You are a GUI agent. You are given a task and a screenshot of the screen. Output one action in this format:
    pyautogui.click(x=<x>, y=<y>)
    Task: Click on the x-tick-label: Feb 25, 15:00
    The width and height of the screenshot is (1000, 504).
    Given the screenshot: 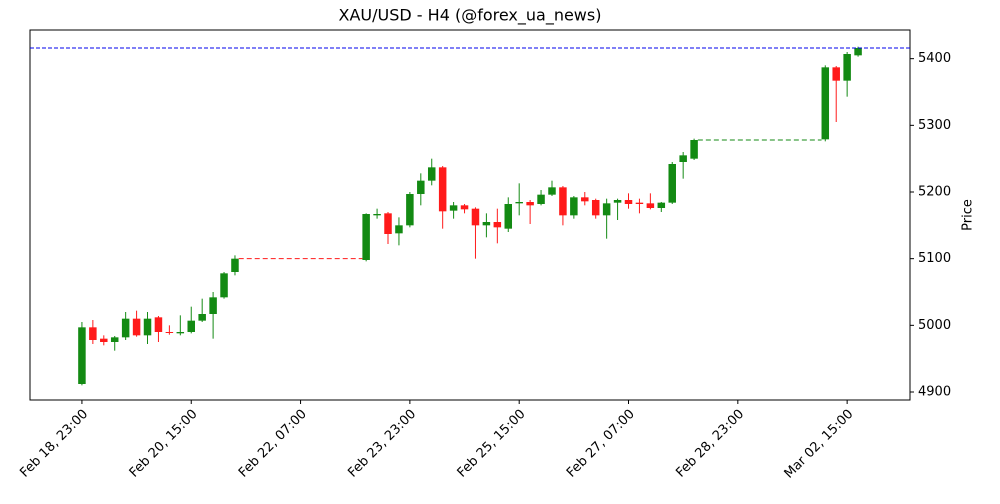 What is the action you would take?
    pyautogui.click(x=492, y=444)
    